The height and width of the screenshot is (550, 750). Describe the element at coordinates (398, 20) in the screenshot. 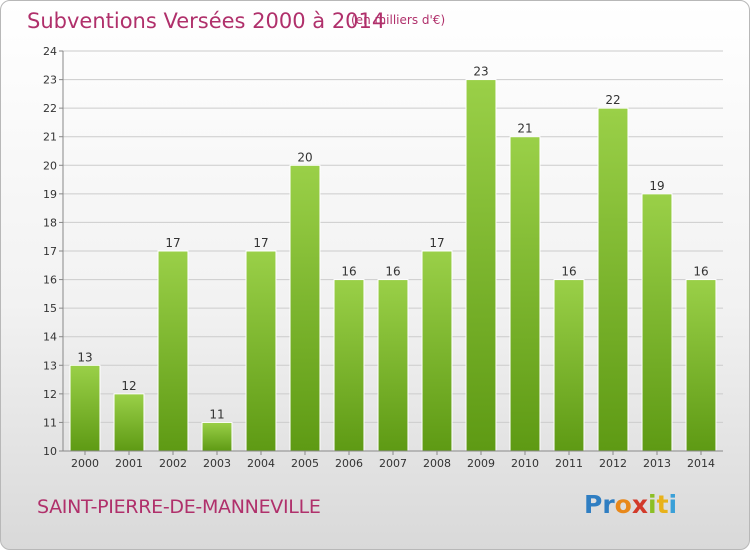

I see `chart-subtitle: (en milliers d'€)` at that location.